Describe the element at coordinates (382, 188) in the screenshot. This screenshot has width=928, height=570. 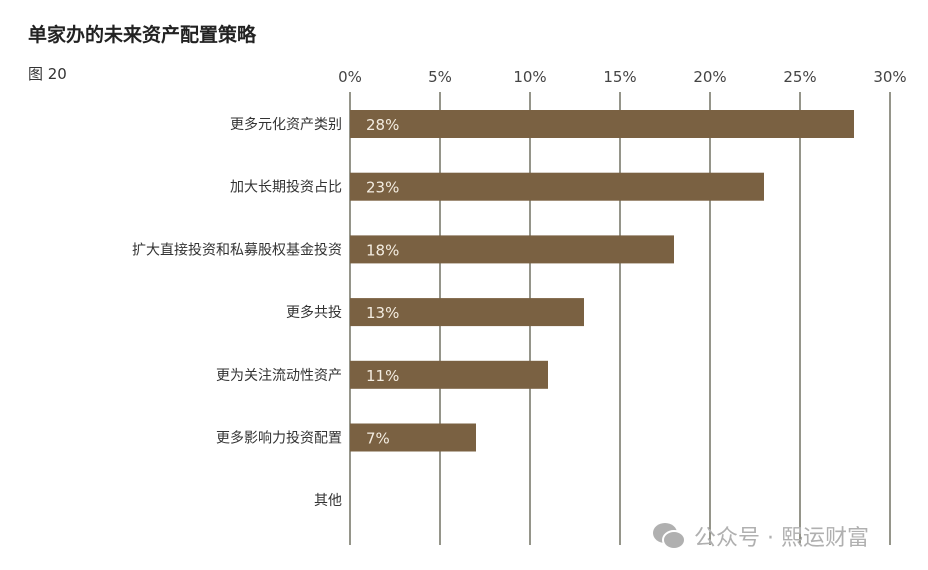
I see `data-label: 23%` at that location.